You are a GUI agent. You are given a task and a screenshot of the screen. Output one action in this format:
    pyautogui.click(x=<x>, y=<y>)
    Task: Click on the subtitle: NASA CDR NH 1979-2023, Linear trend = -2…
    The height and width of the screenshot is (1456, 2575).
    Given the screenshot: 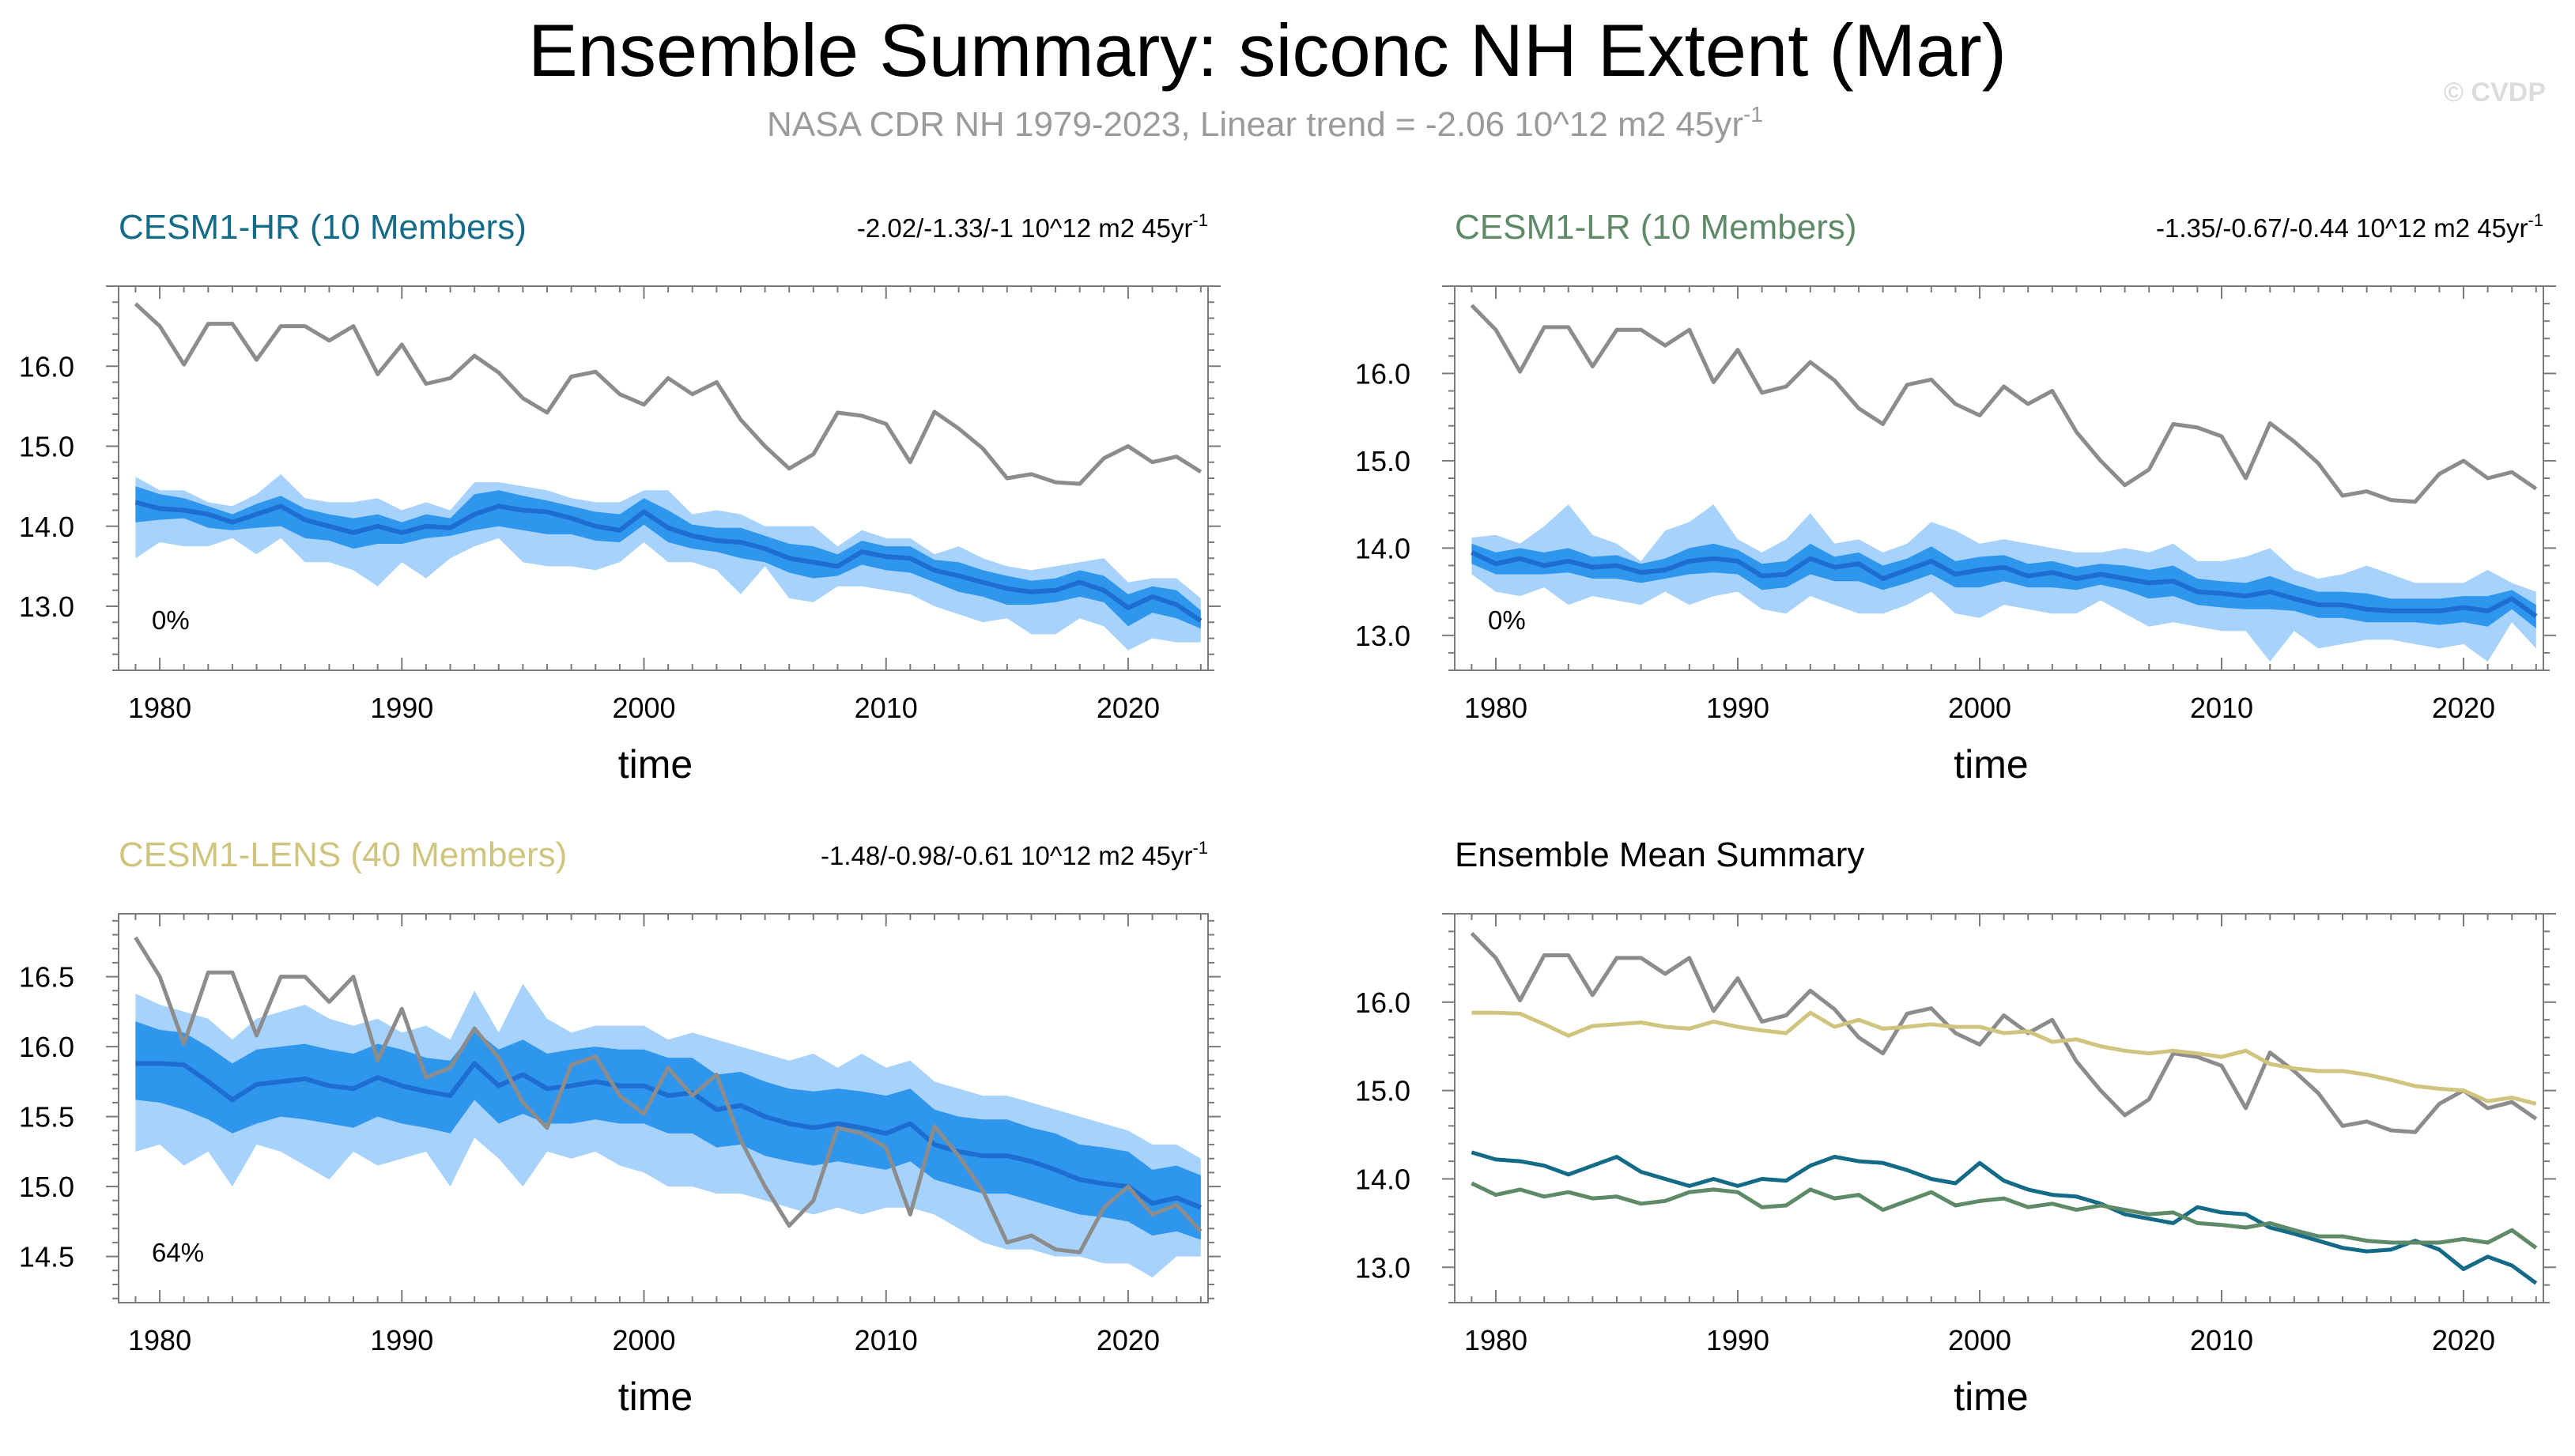 What is the action you would take?
    pyautogui.click(x=1265, y=123)
    